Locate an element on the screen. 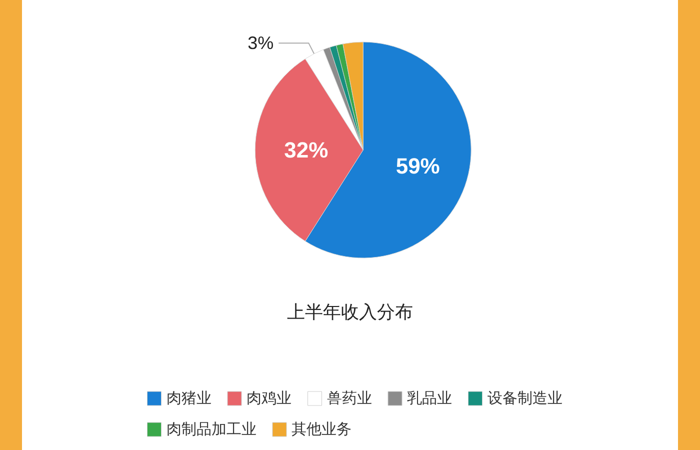 The image size is (700, 450). data-label: 32% is located at coordinates (306, 150).